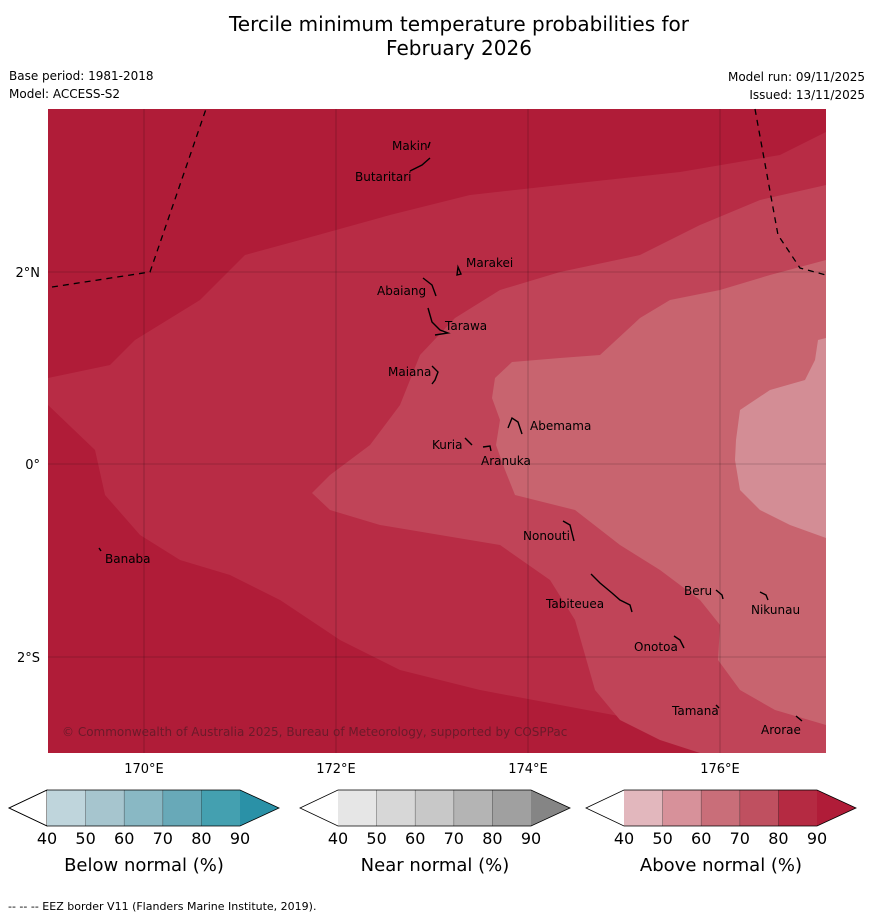 This screenshot has width=873, height=919. I want to click on colorbar-near-normal: 40 50 60 70 80 90 Near normal (%), so click(435, 832).